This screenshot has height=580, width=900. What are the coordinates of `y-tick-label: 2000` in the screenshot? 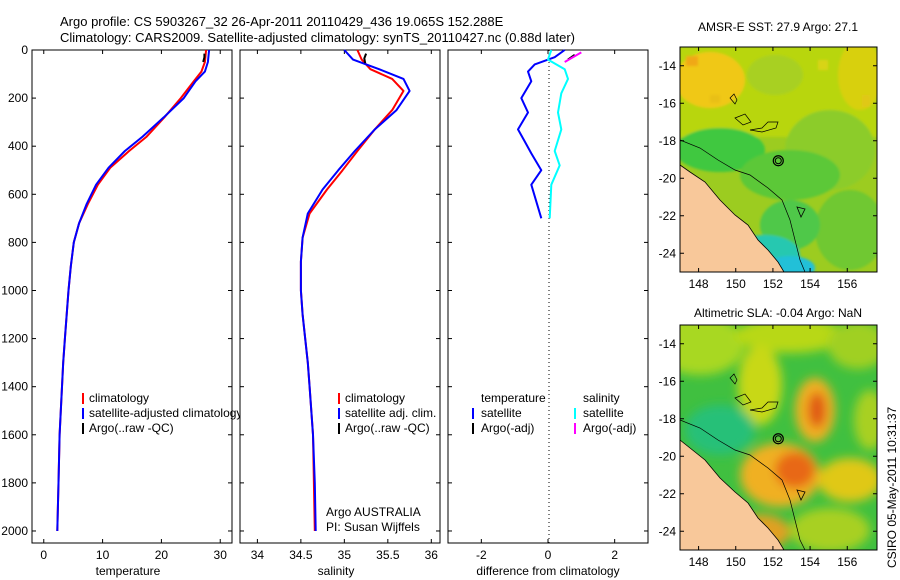 It's located at (14, 531).